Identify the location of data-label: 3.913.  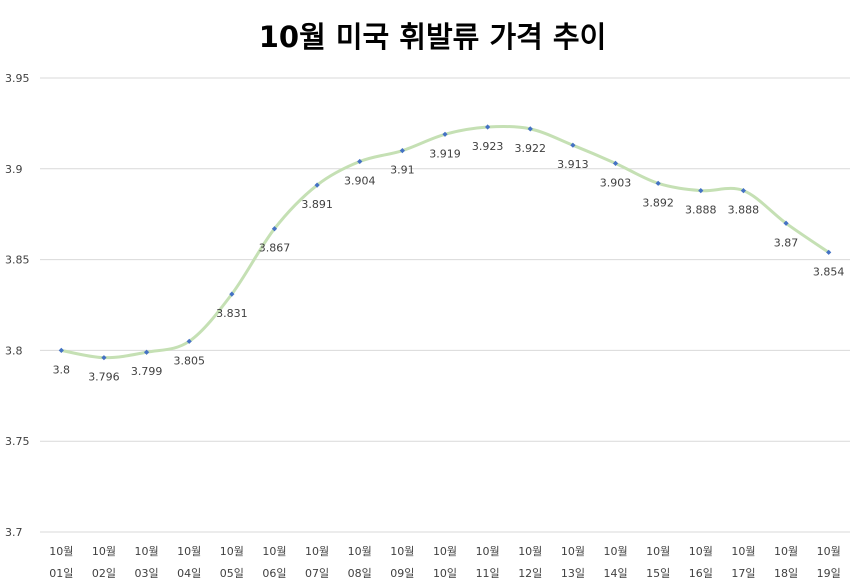
(573, 164).